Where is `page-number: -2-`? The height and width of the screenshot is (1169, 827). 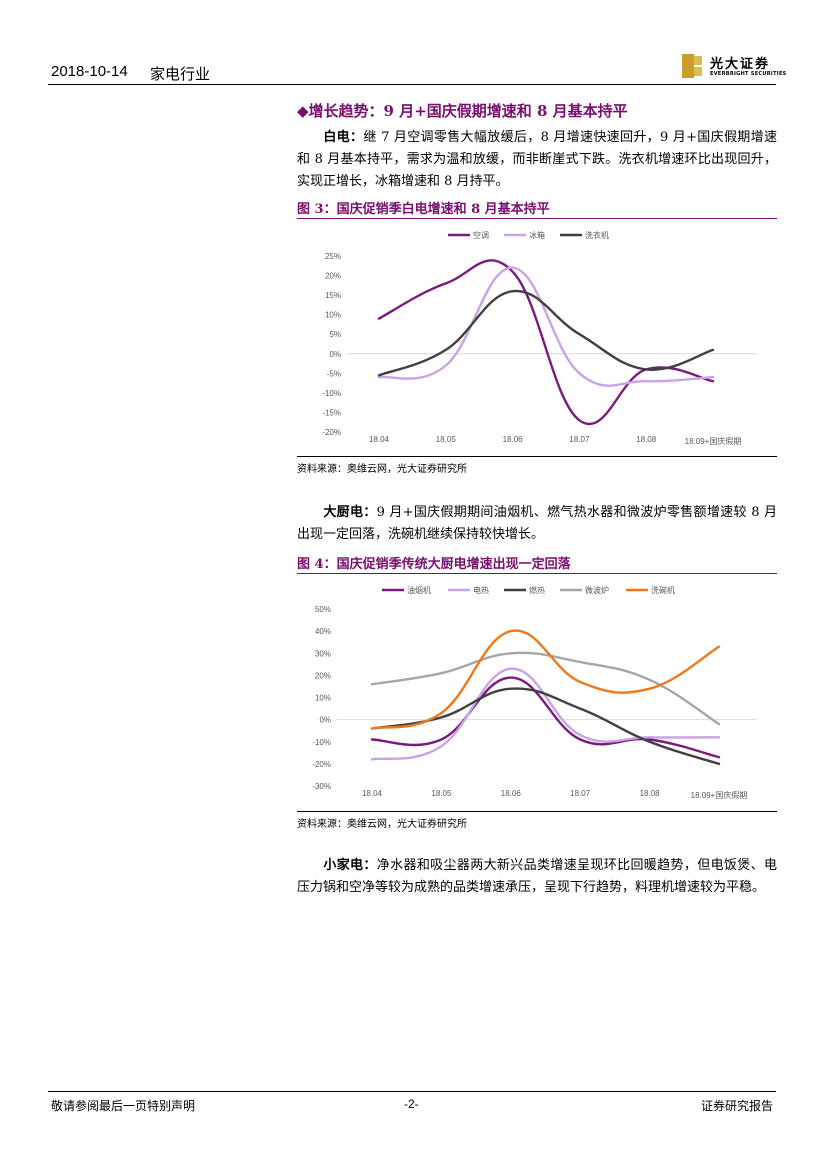
page-number: -2- is located at coordinates (411, 1104).